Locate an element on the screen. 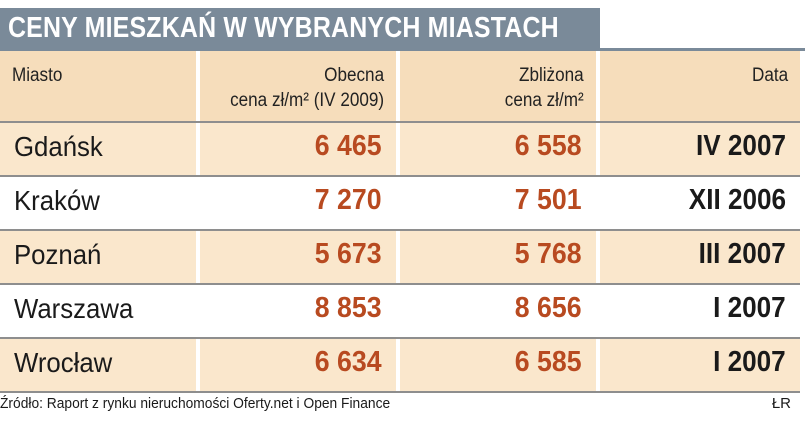 The width and height of the screenshot is (805, 423). city-name: Gdańsk is located at coordinates (58, 146).